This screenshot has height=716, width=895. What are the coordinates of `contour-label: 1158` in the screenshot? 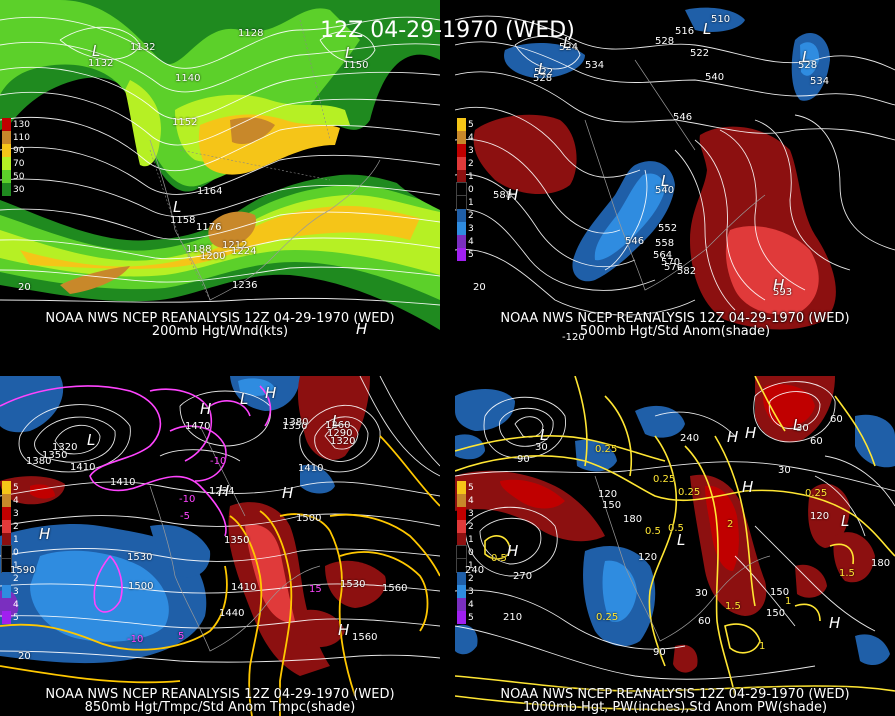 It's located at (183, 220).